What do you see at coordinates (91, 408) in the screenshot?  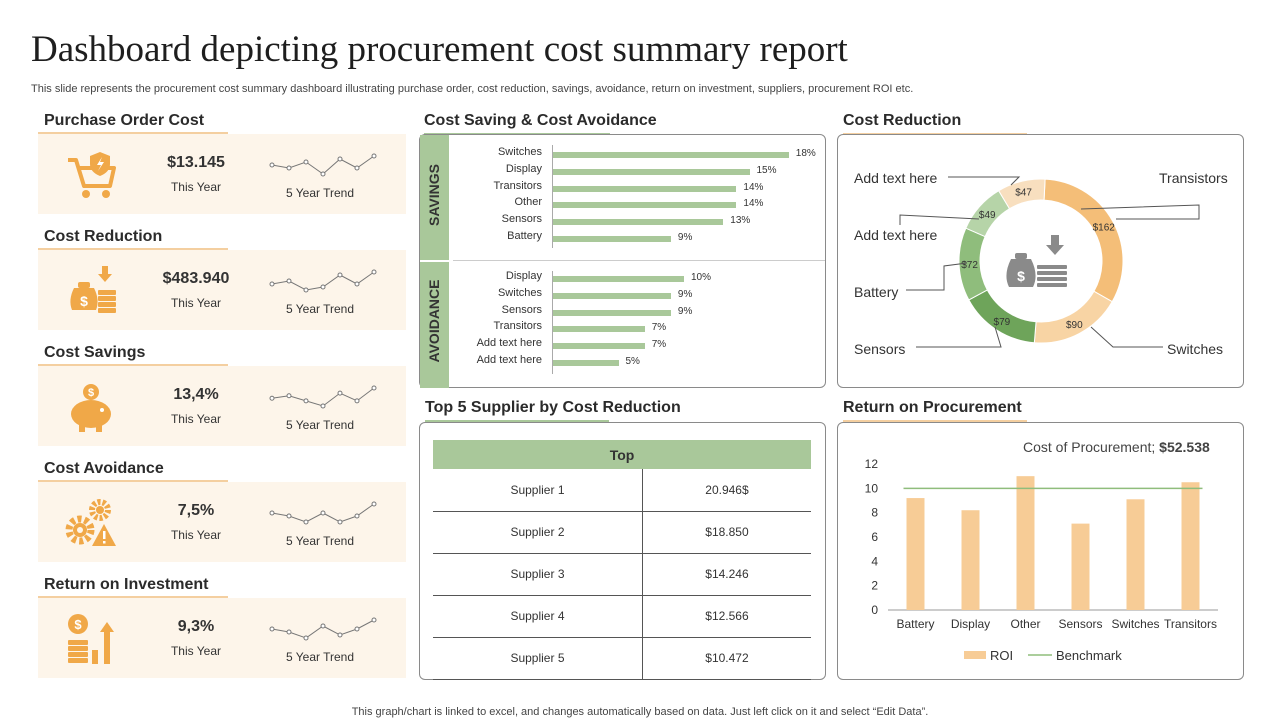 I see `piggy-bank-icon: $` at bounding box center [91, 408].